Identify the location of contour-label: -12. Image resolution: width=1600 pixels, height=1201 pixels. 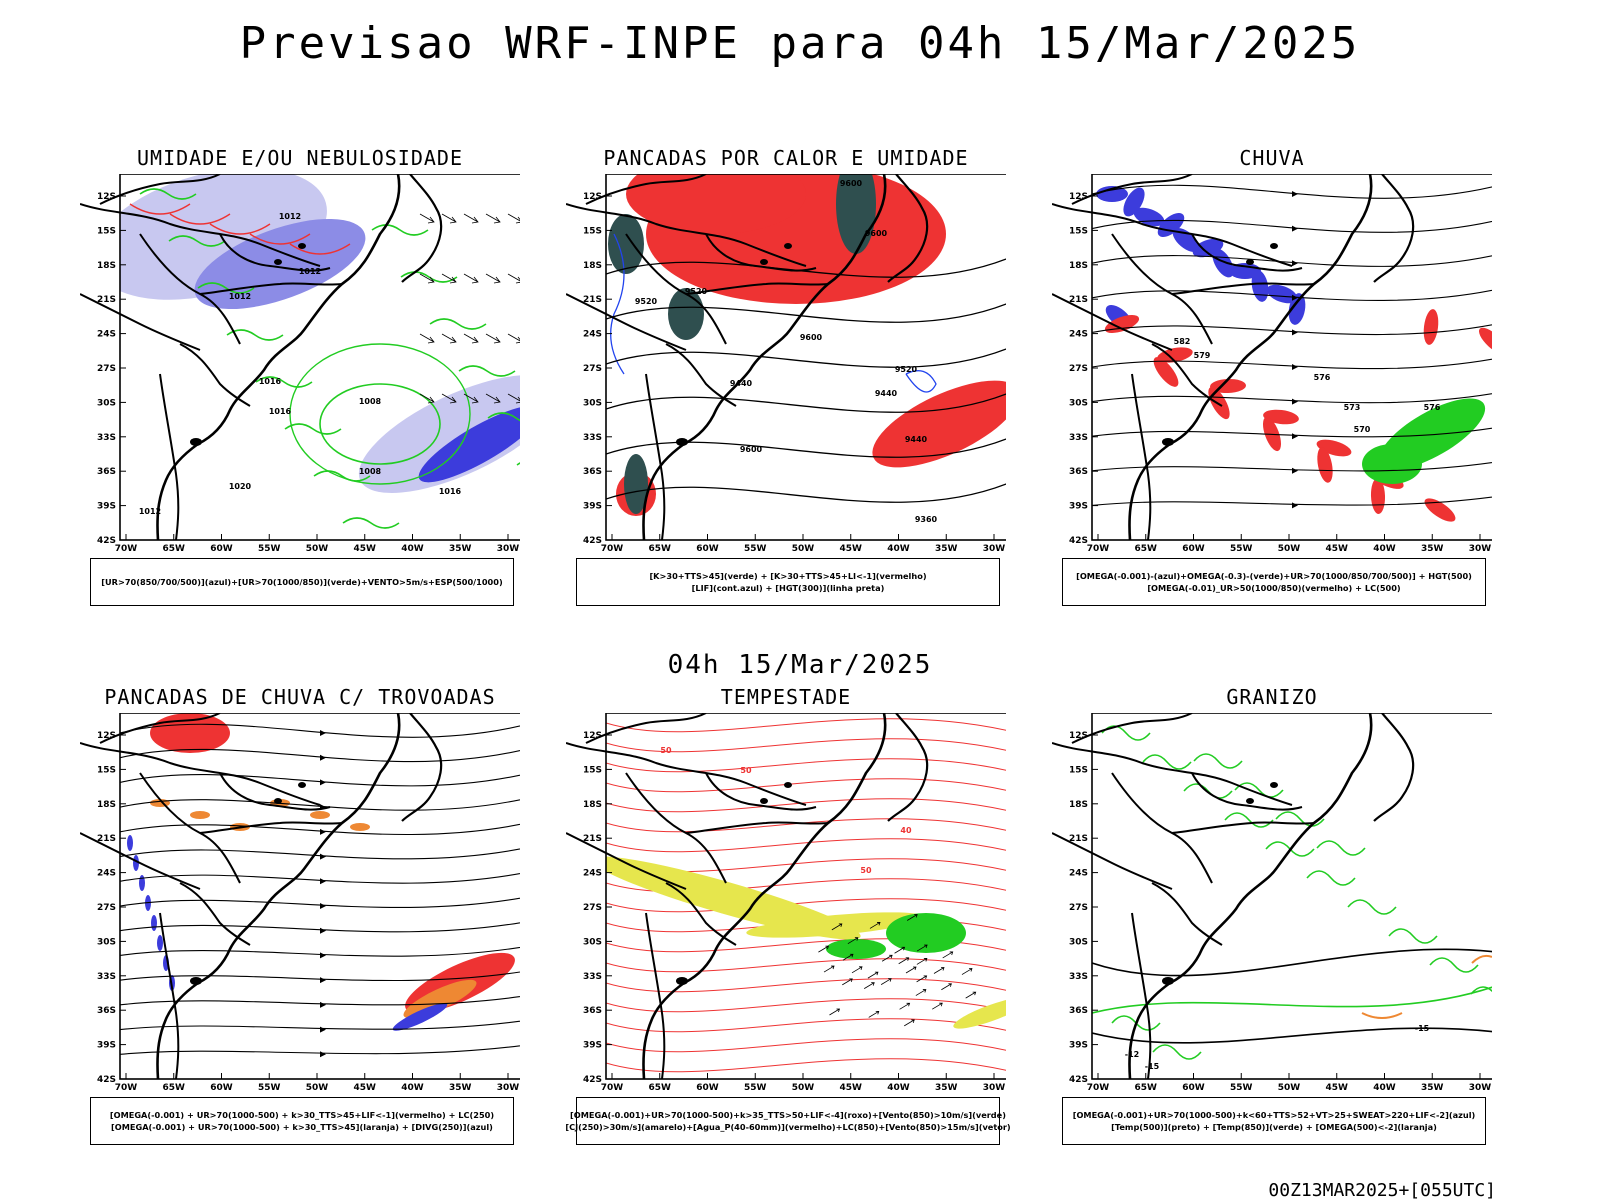
(1132, 1054).